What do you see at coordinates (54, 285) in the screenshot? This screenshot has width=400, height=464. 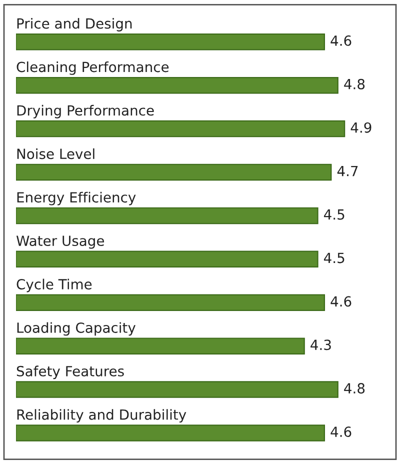 I see `y-tick-label: Cycle Time` at bounding box center [54, 285].